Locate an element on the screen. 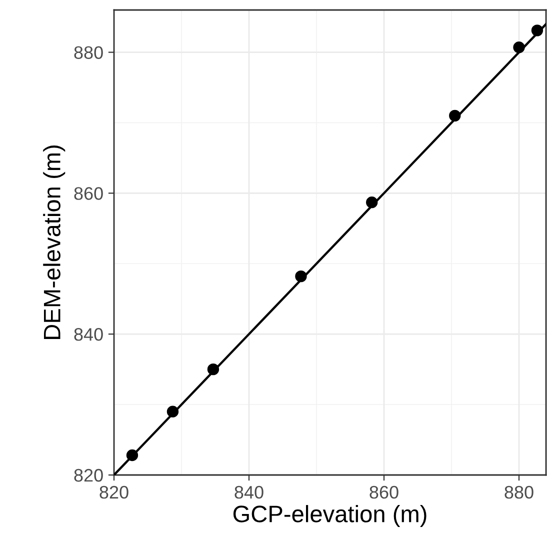 Image resolution: width=547 pixels, height=554 pixels. y-tick-label: 880 is located at coordinates (88, 52).